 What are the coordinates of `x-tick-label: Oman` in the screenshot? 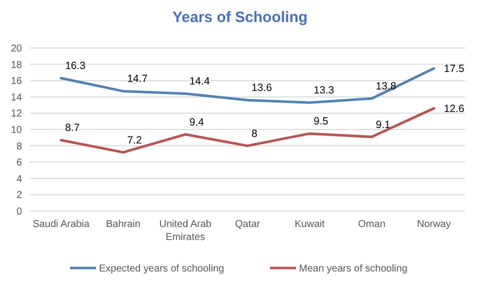 It's located at (372, 224).